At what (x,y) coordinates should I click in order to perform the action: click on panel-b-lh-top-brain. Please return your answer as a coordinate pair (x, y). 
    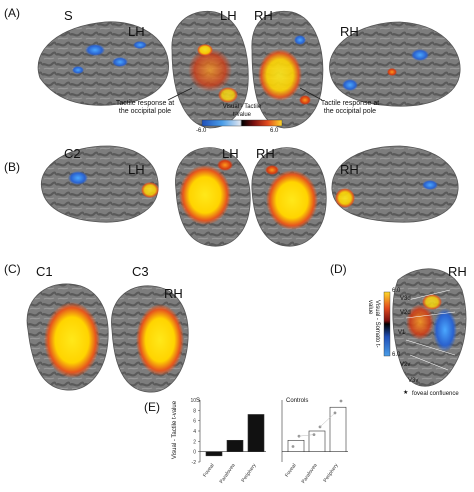
    Looking at the image, I should click on (213, 197).